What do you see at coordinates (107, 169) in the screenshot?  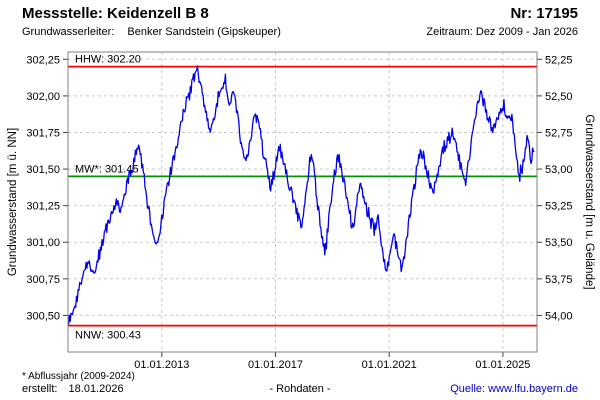 I see `reference-line-label-mw: MW*: 301.45` at bounding box center [107, 169].